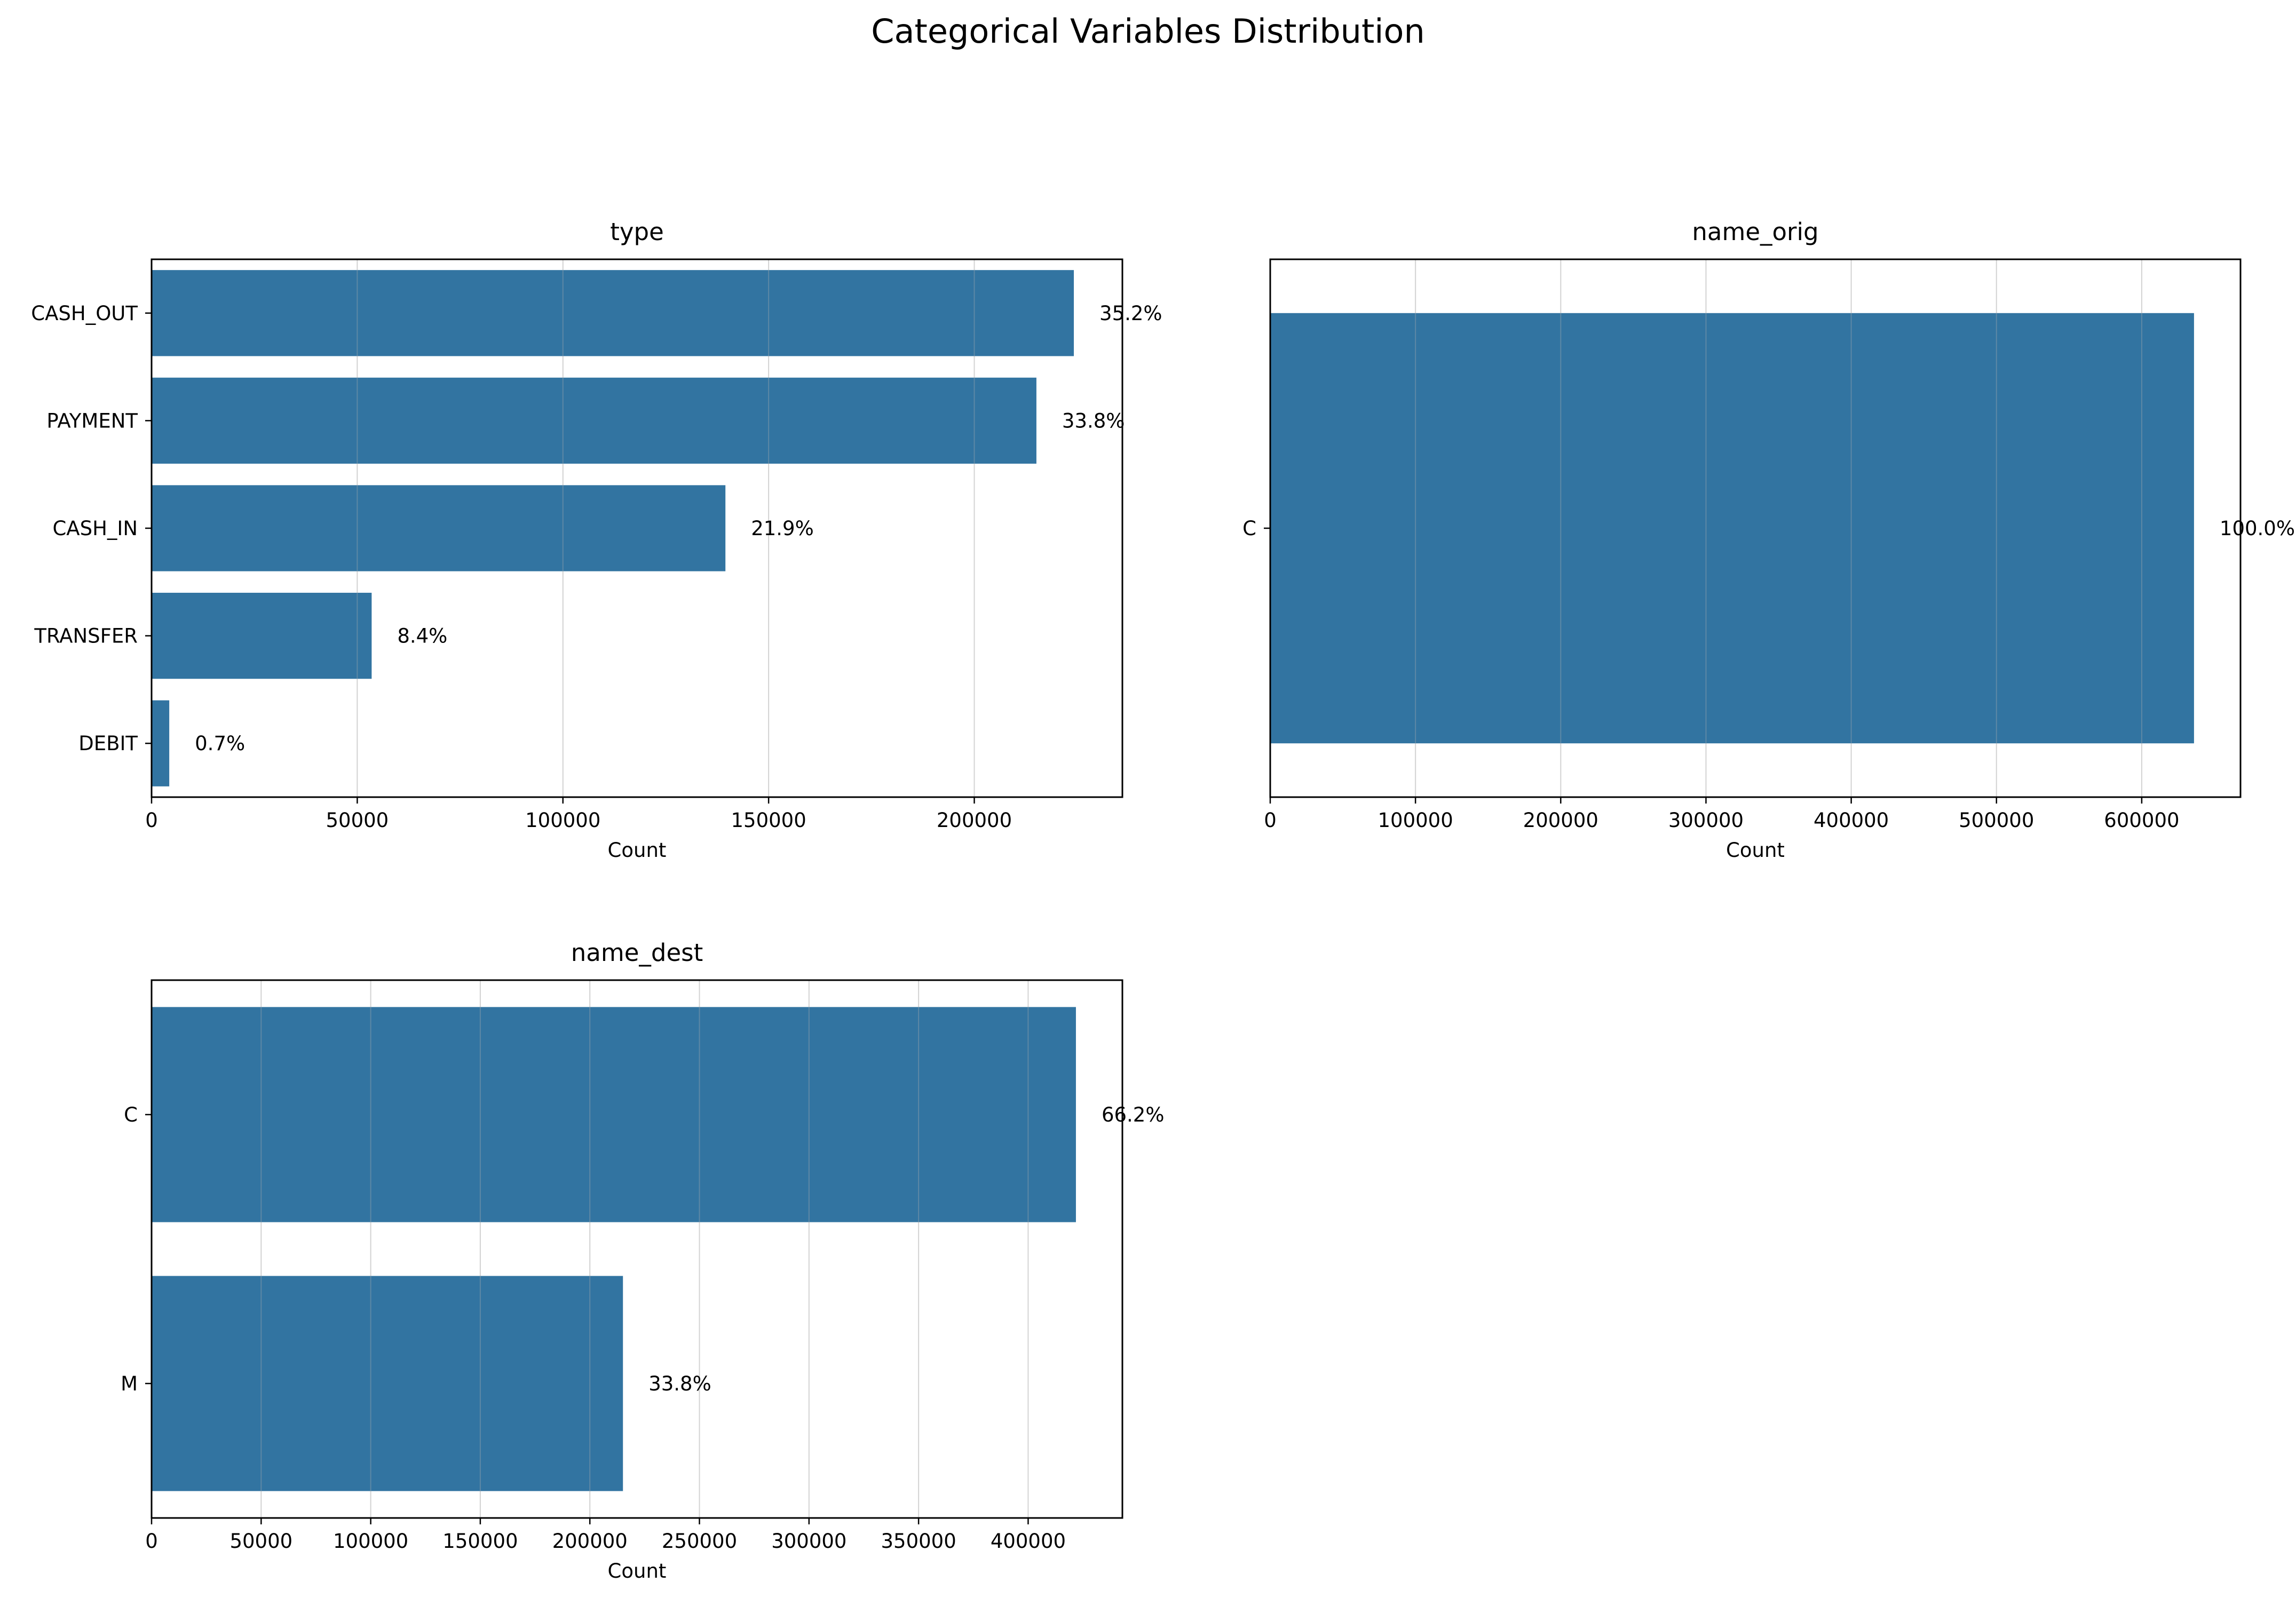 The image size is (2296, 1598). What do you see at coordinates (1996, 820) in the screenshot?
I see `x-tick-label: 500000` at bounding box center [1996, 820].